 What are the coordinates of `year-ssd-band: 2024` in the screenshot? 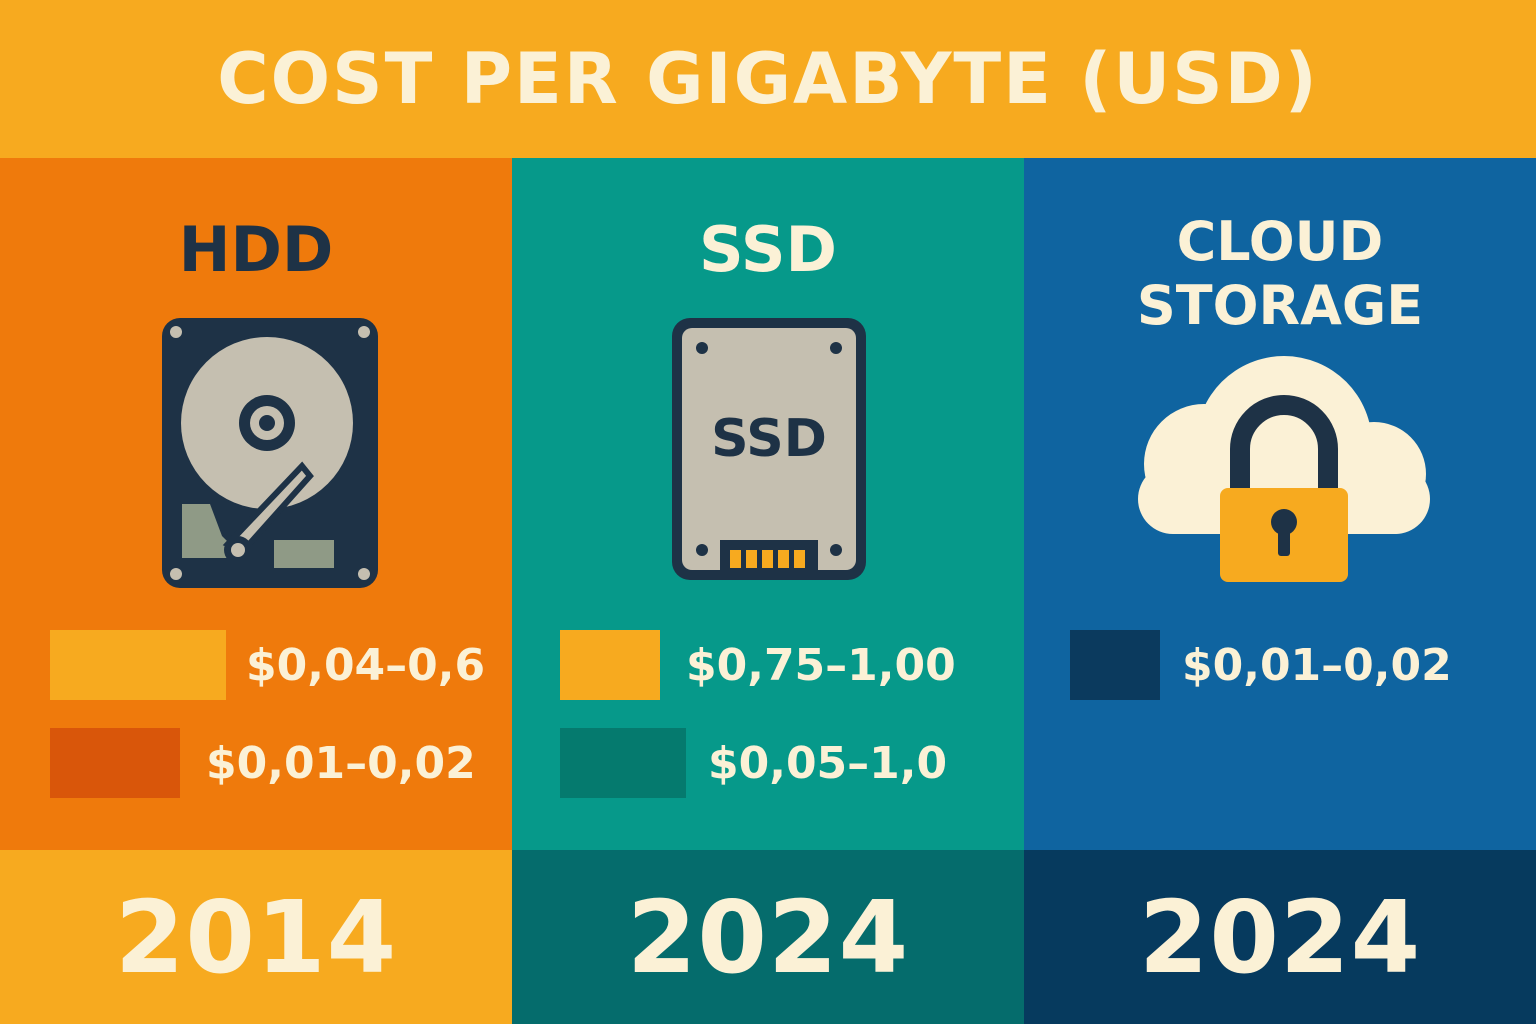 It's located at (768, 937).